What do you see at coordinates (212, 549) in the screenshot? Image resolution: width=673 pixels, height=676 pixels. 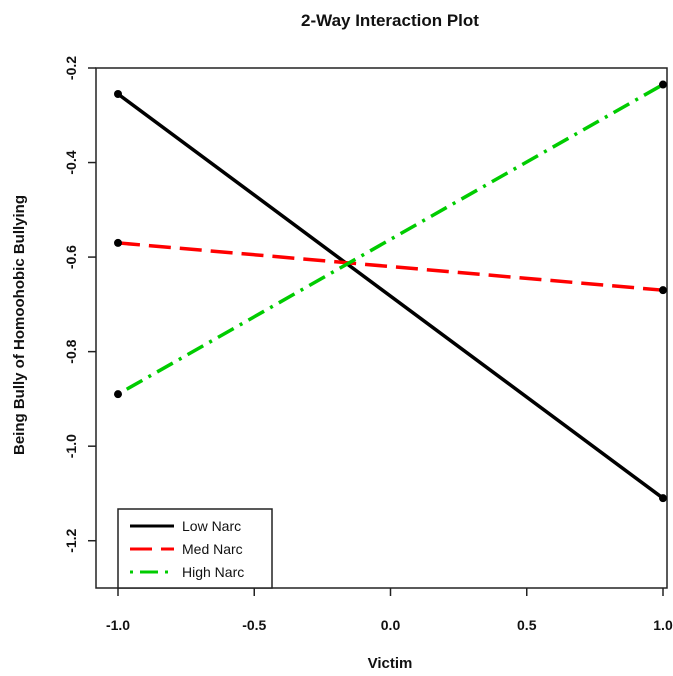 I see `legend-label: Med Narc` at bounding box center [212, 549].